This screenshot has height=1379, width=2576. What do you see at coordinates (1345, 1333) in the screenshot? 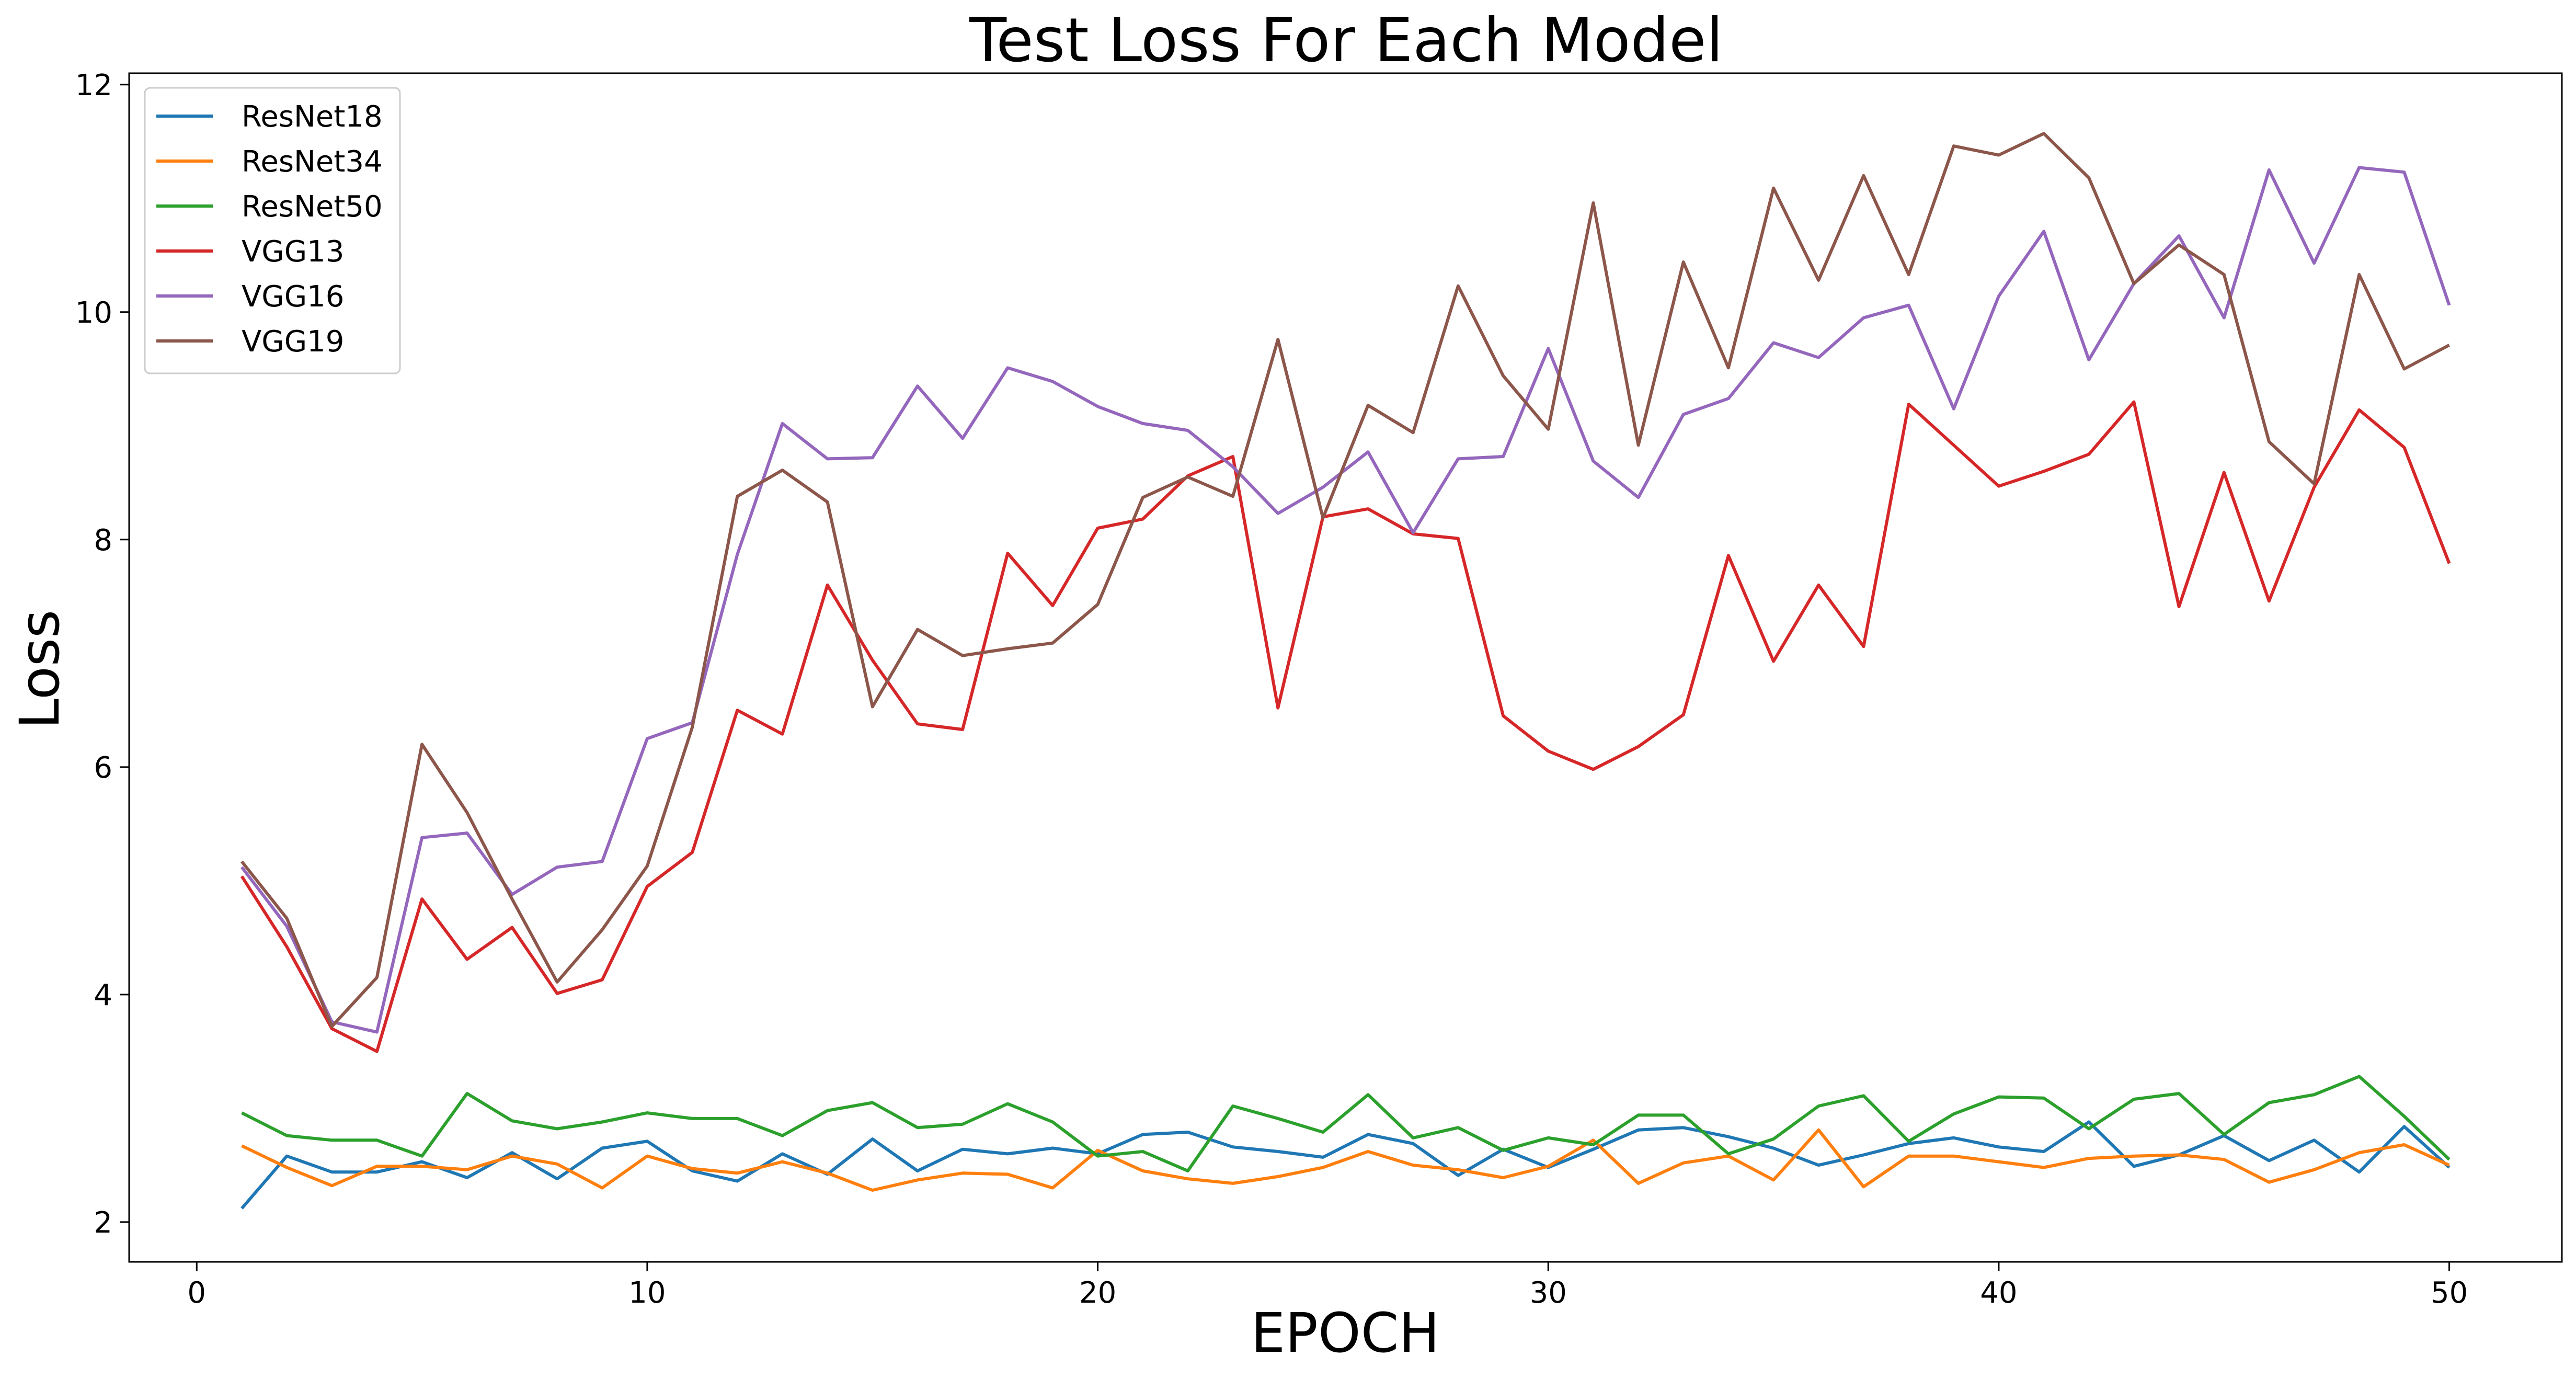
I see `x-axis-label: EPOCH` at bounding box center [1345, 1333].